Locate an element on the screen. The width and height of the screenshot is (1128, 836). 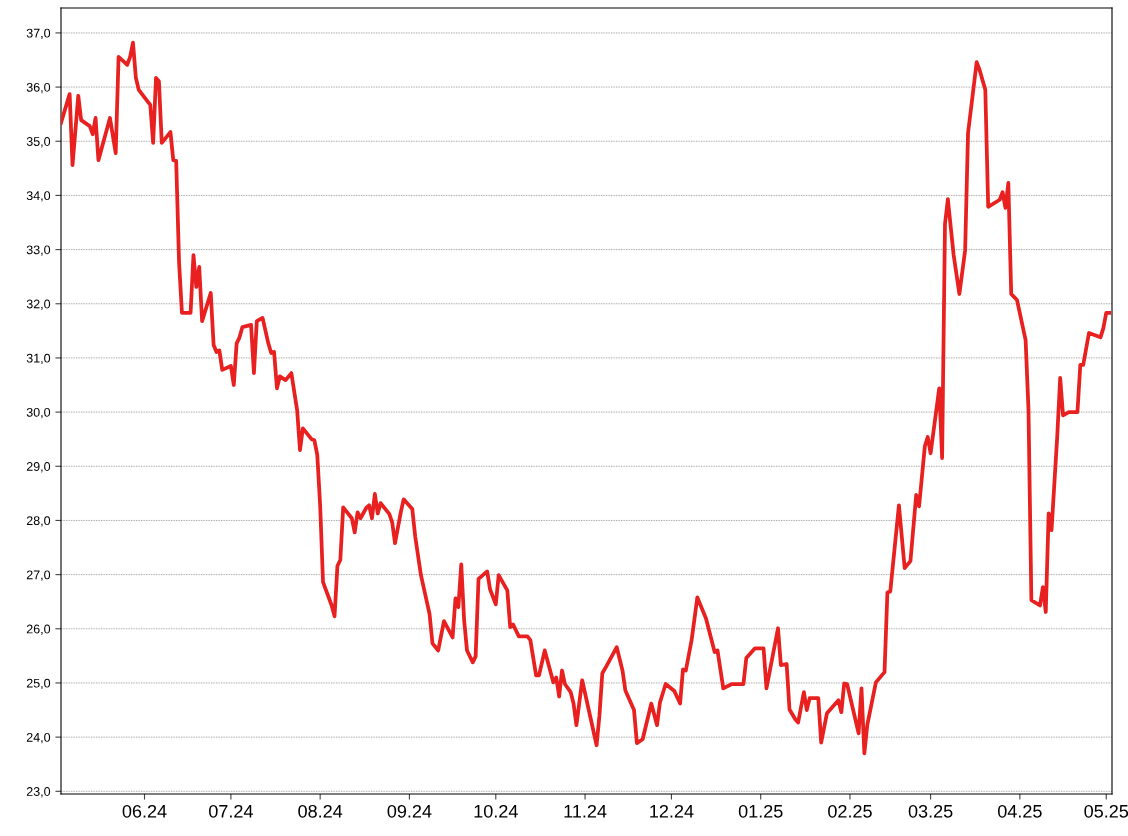
y-tick-label: 26,0 is located at coordinates (38, 629).